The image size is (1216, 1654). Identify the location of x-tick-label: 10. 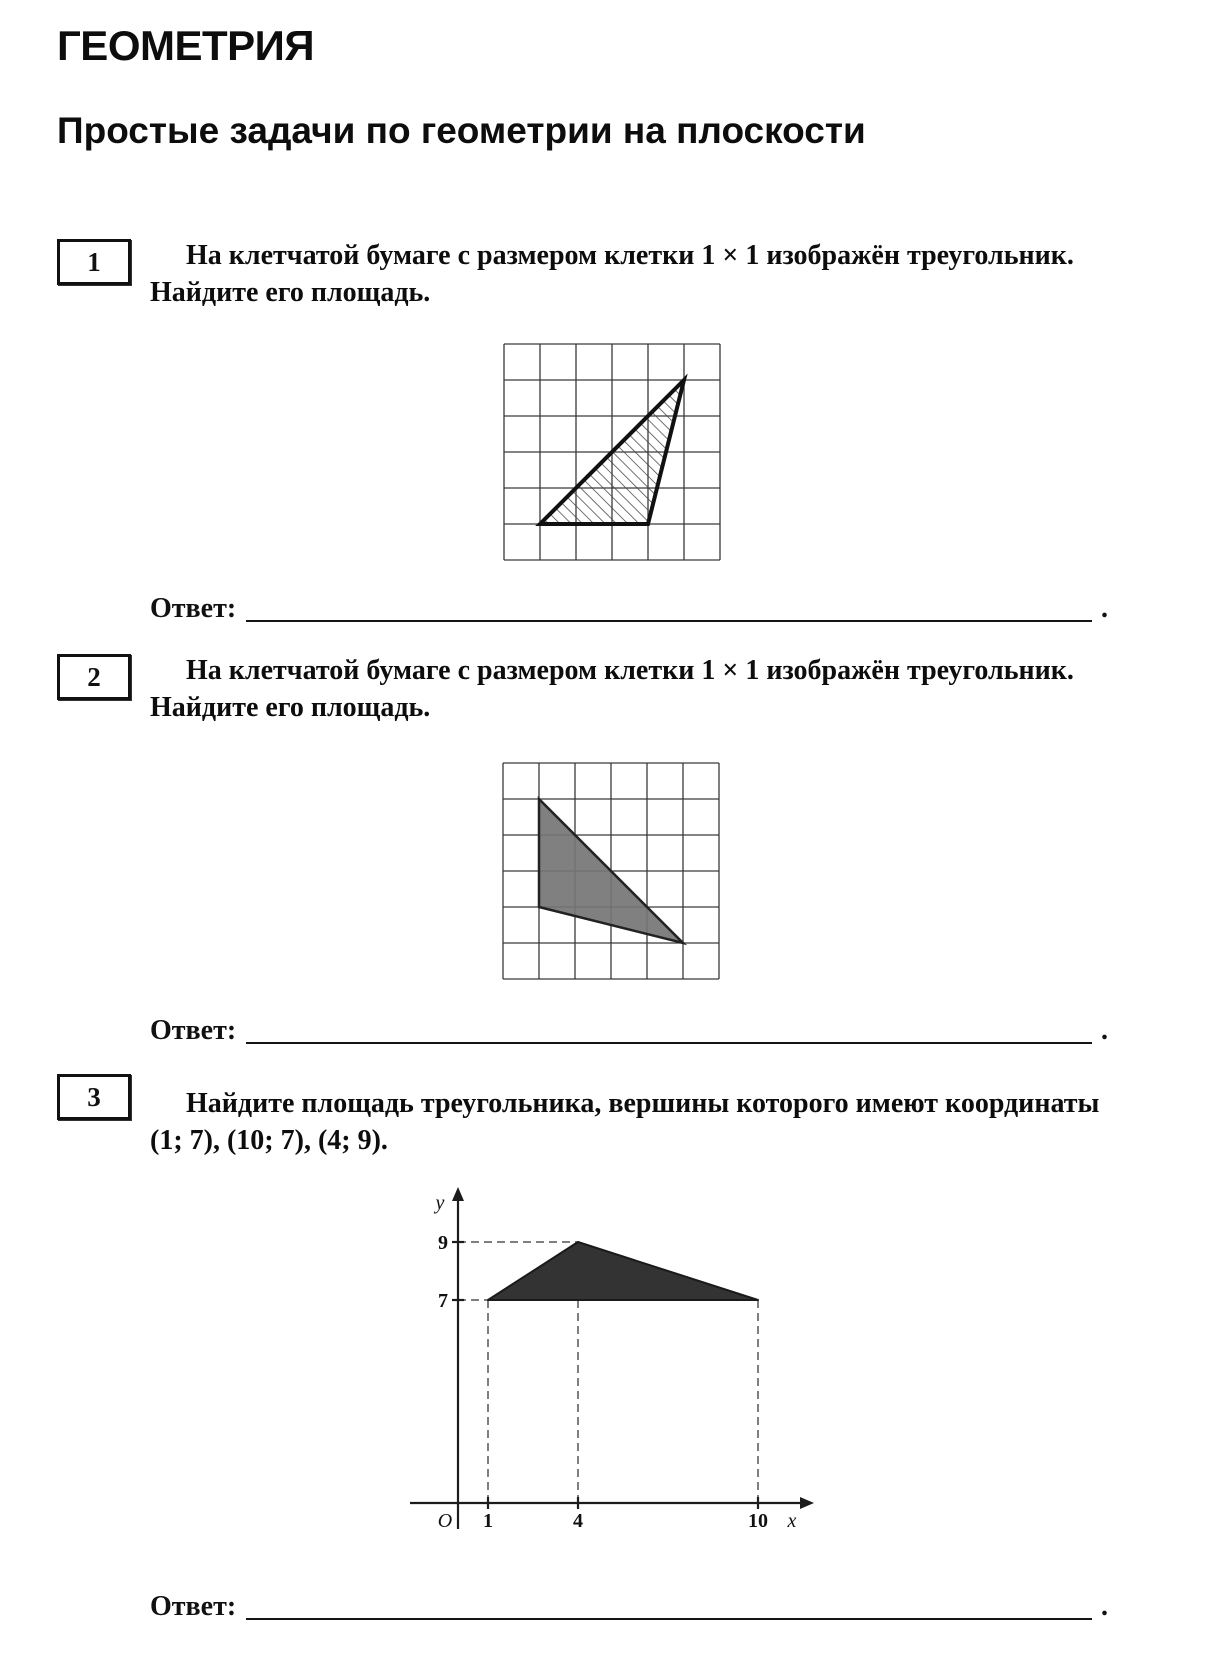
(758, 1521).